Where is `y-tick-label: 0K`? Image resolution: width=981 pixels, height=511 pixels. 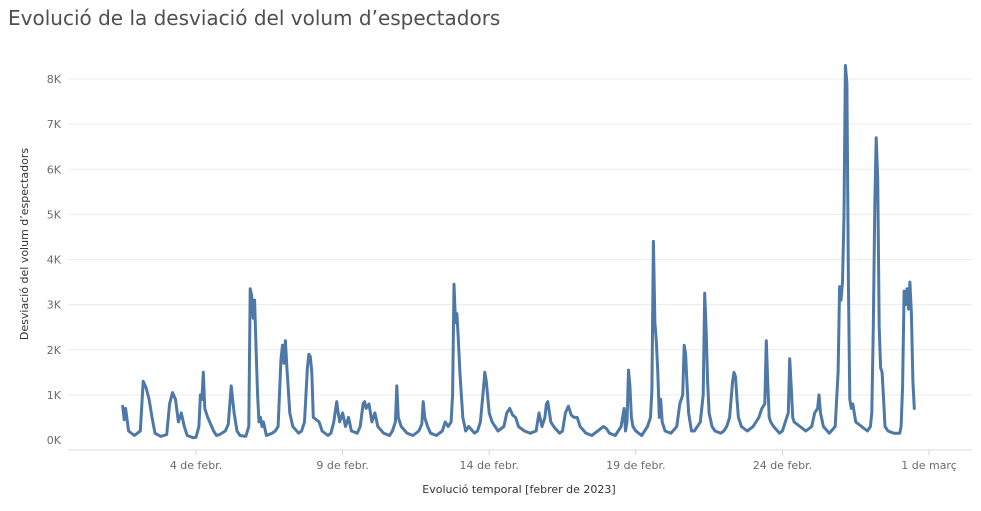
y-tick-label: 0K is located at coordinates (54, 440).